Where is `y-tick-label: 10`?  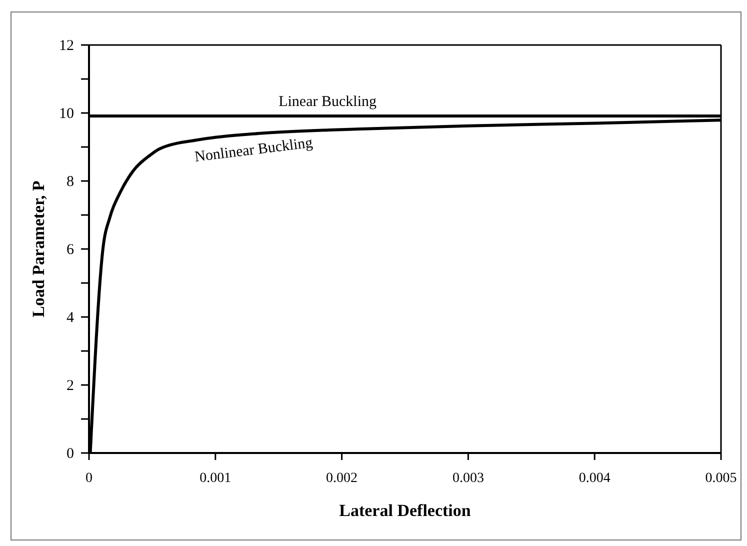
y-tick-label: 10 is located at coordinates (66, 114).